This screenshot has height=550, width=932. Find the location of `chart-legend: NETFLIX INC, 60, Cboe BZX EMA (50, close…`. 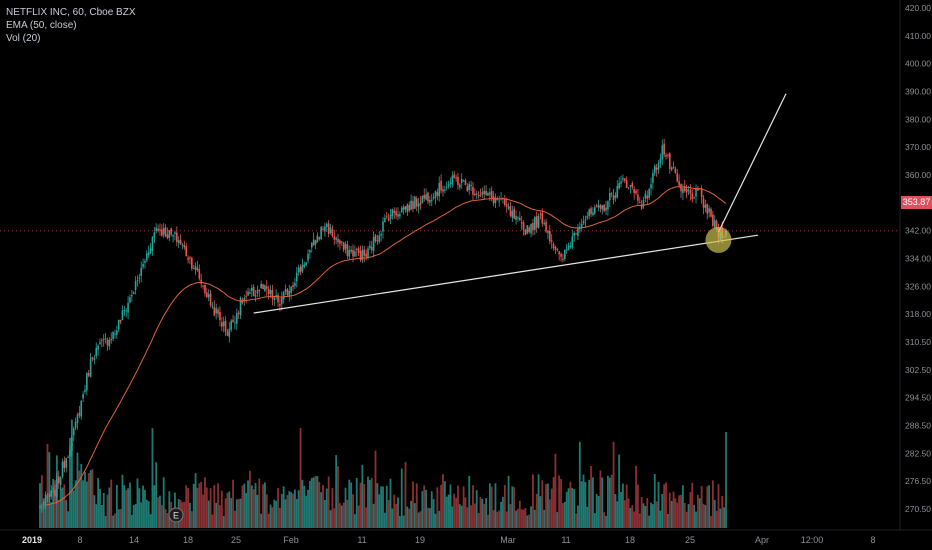

chart-legend: NETFLIX INC, 60, Cboe BZX EMA (50, close… is located at coordinates (71, 25).